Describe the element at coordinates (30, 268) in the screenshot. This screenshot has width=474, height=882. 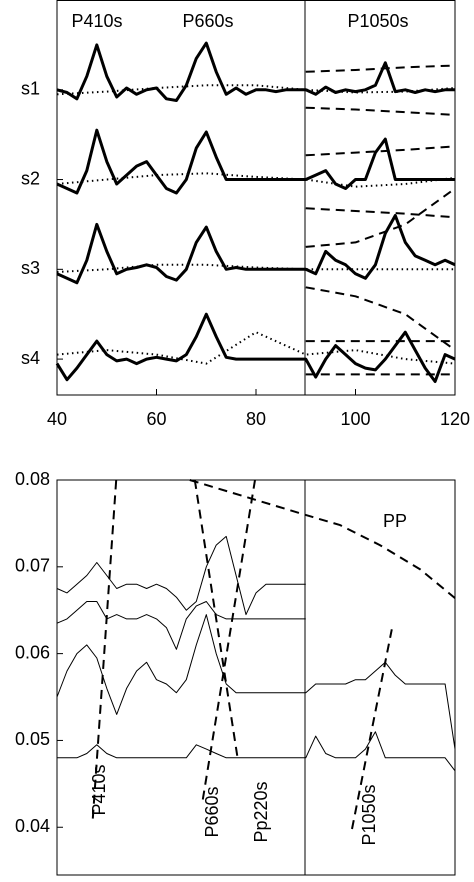
I see `y-tick-label: s3` at that location.